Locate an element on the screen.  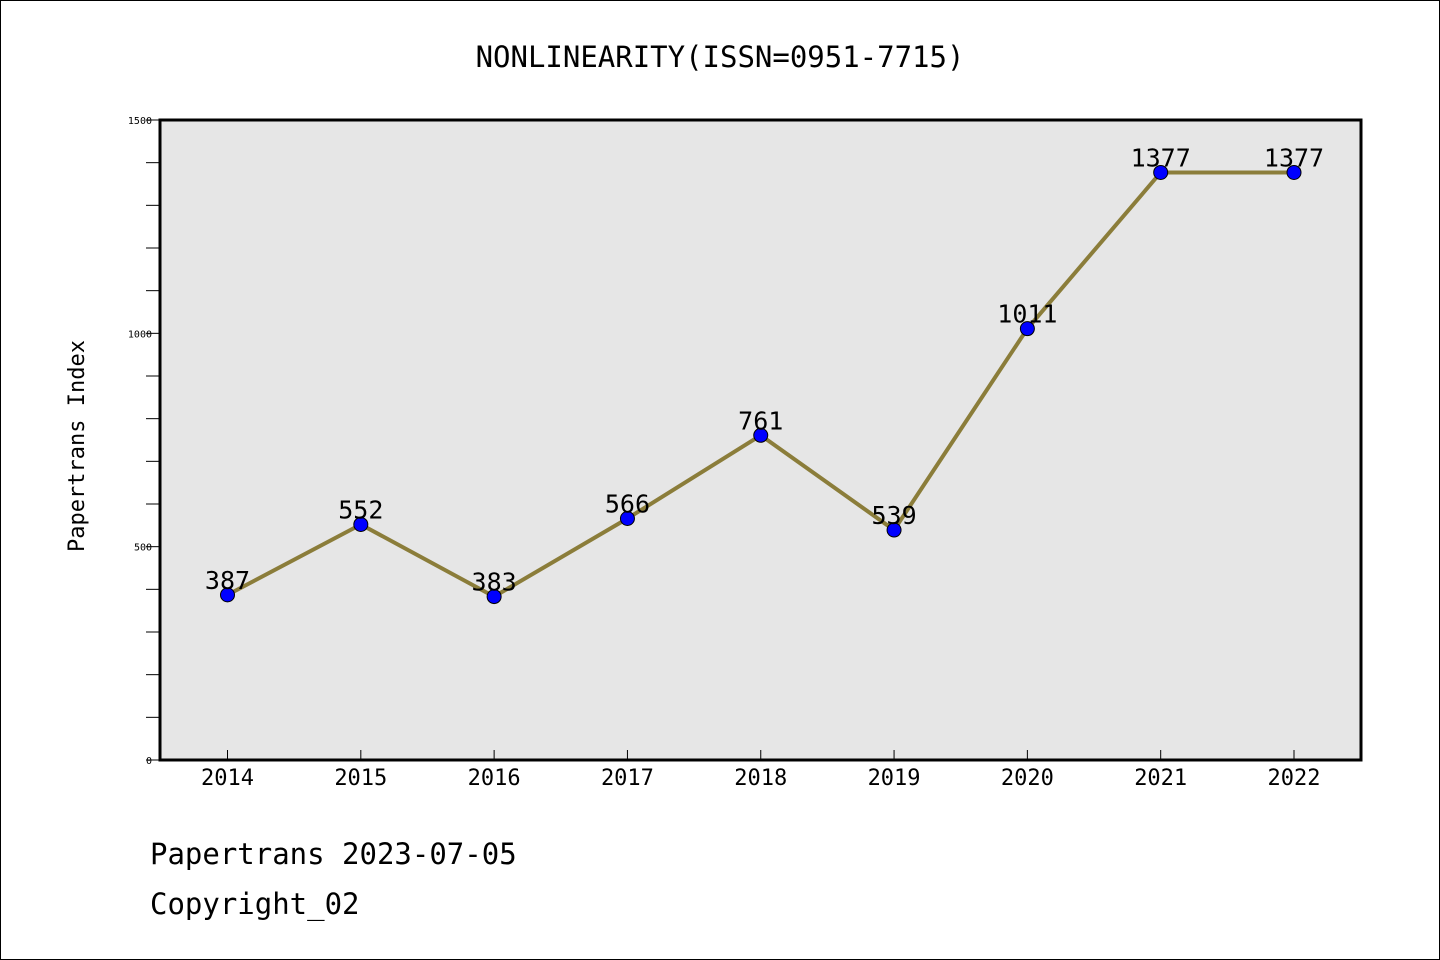
x-tick-label: 2018 is located at coordinates (760, 778).